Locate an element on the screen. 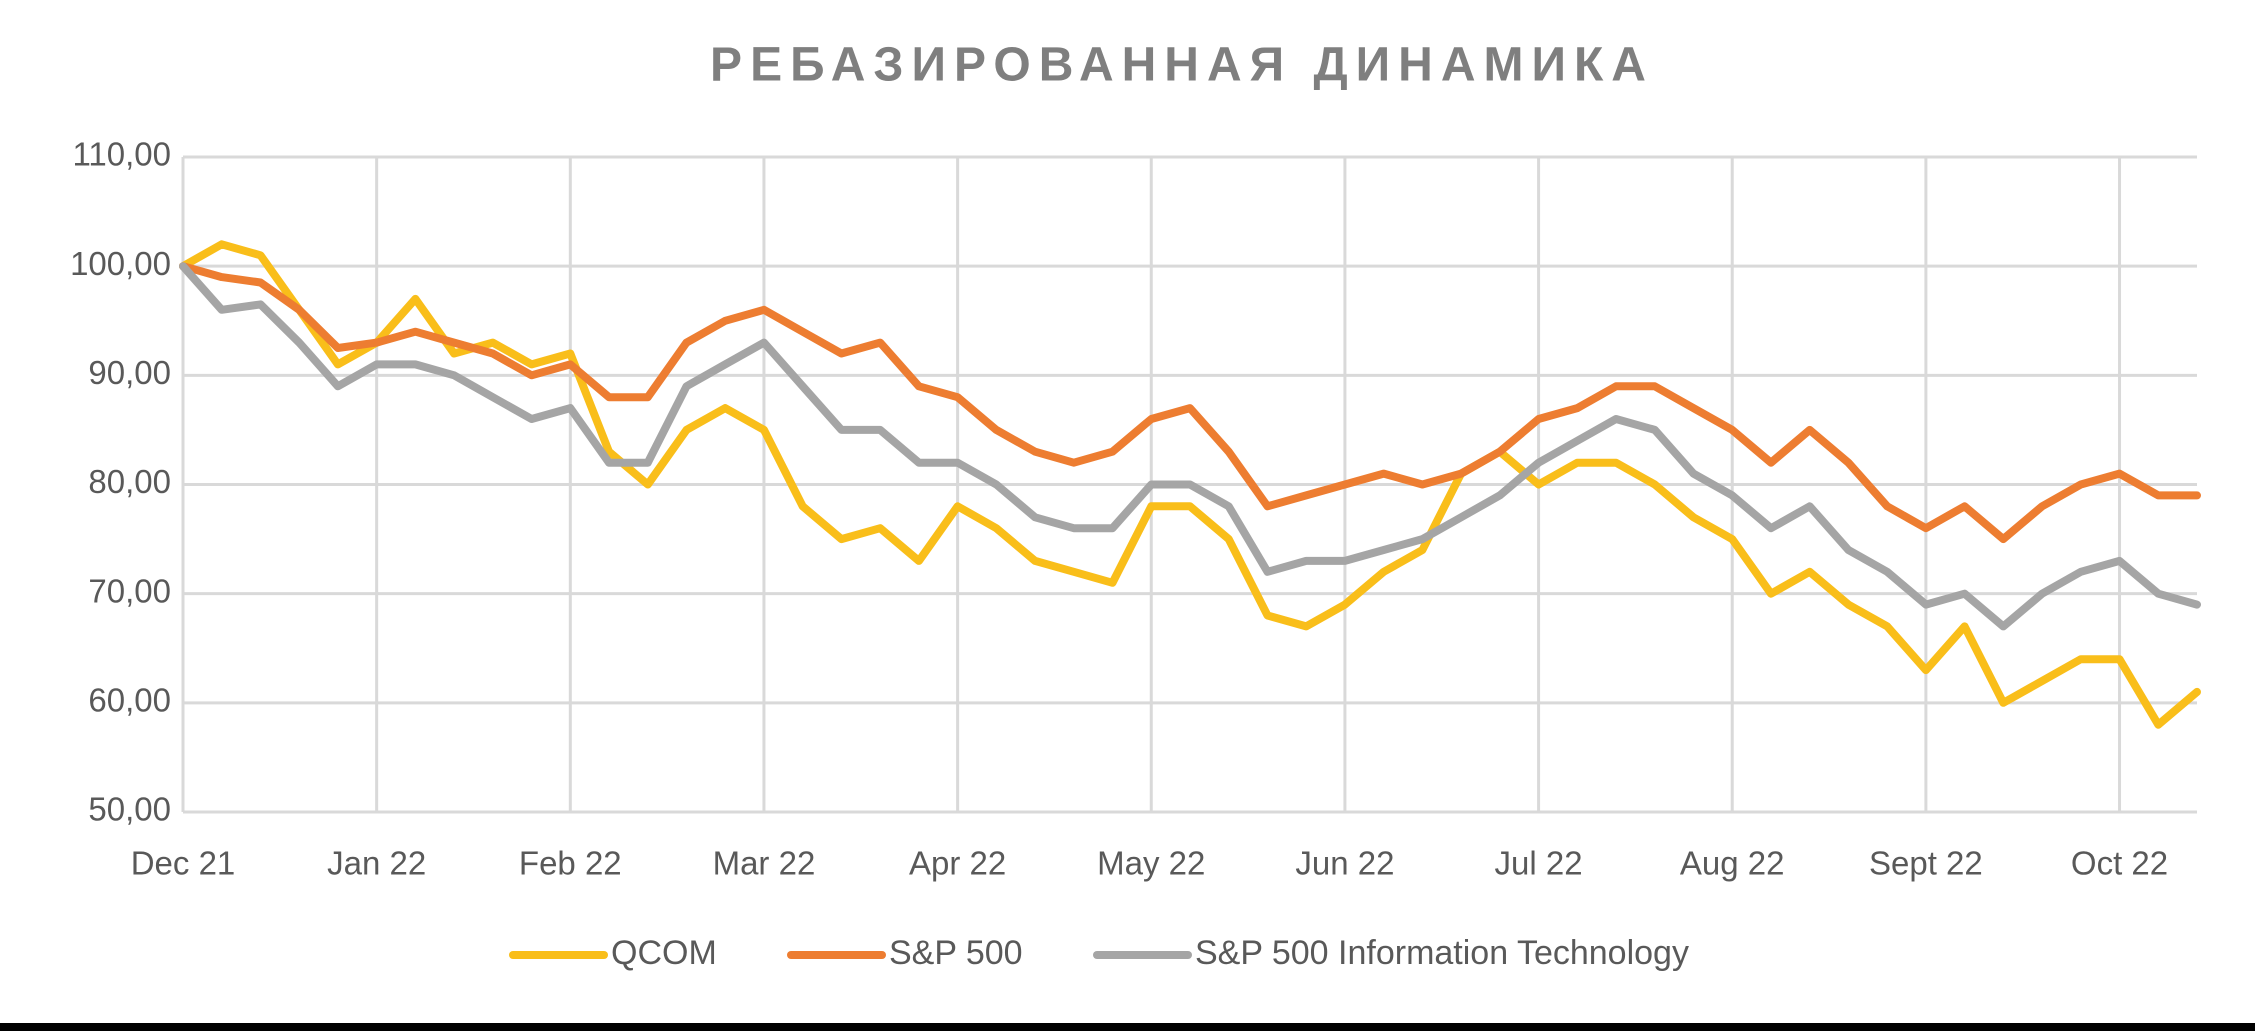  x-tick-label: Jun 22 is located at coordinates (1344, 863).